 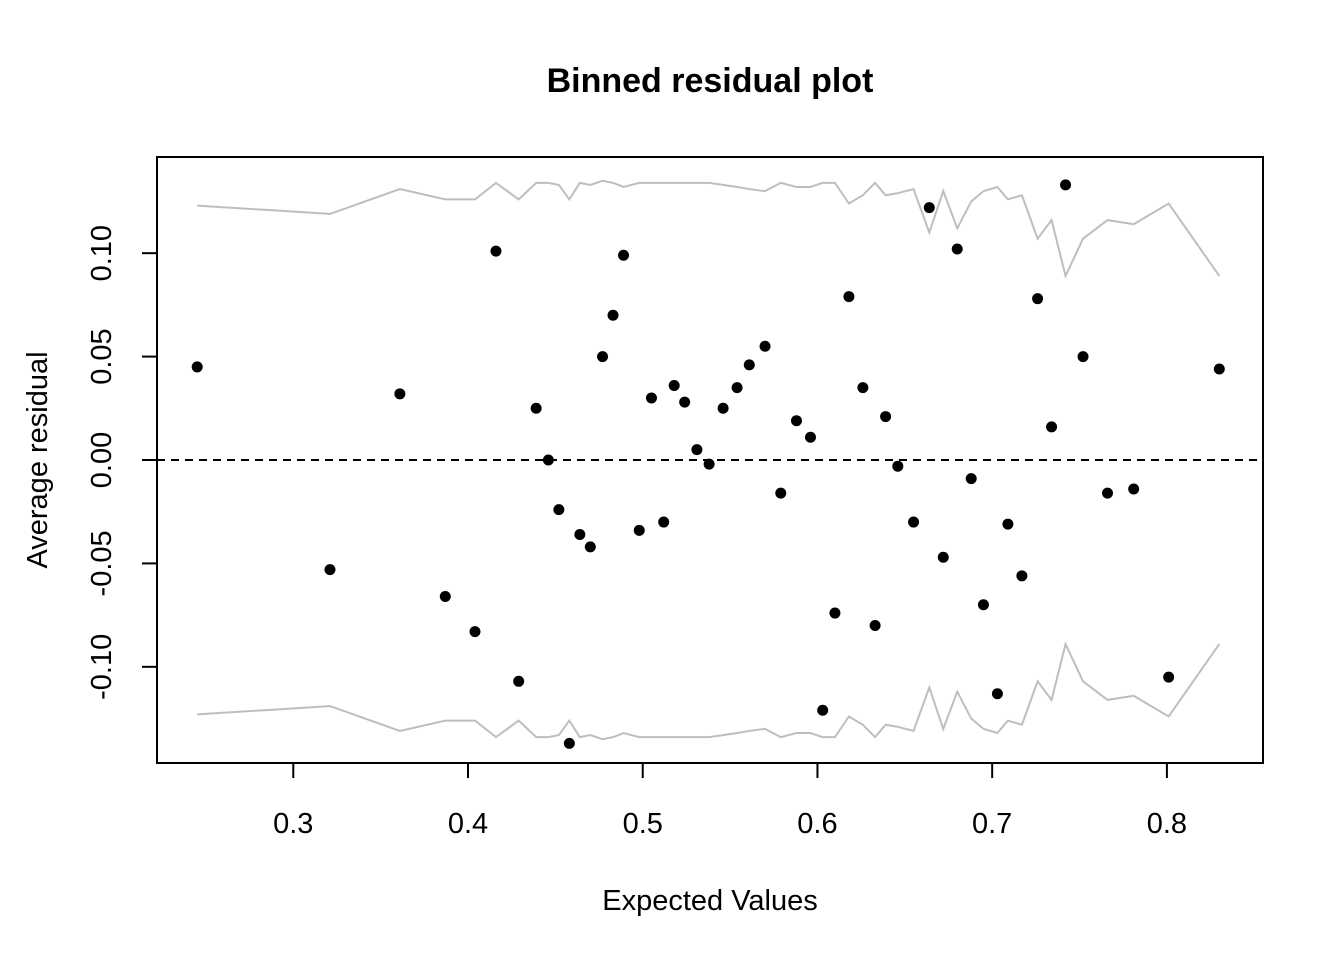 What do you see at coordinates (102, 253) in the screenshot?
I see `y-tick-label: 0.10` at bounding box center [102, 253].